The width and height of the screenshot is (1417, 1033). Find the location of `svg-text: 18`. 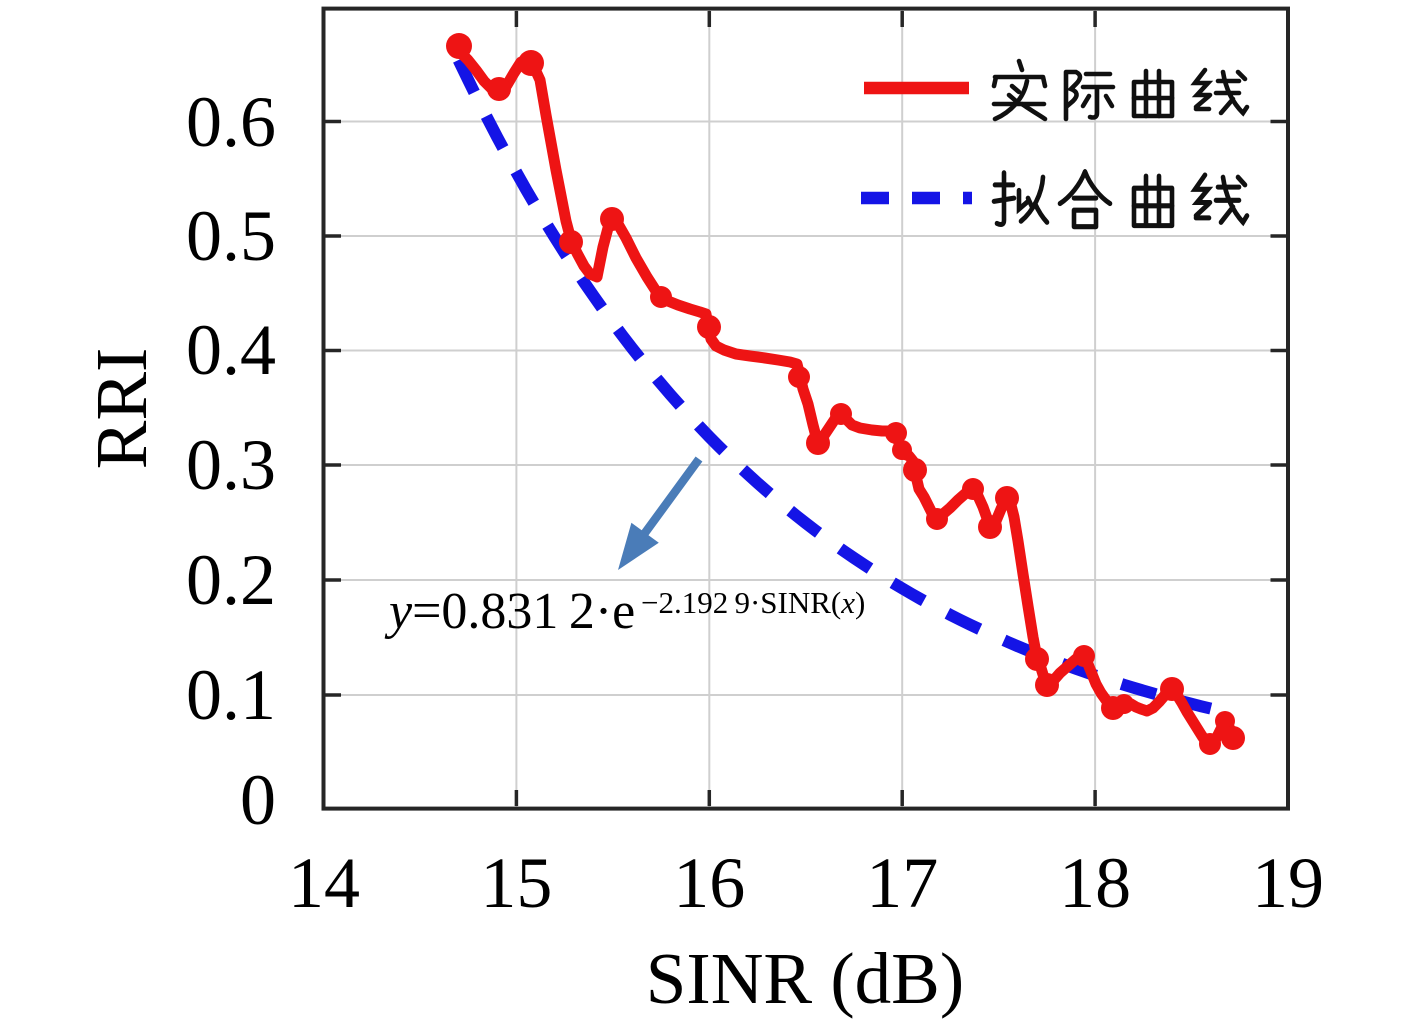

svg-text: 18 is located at coordinates (1095, 883).